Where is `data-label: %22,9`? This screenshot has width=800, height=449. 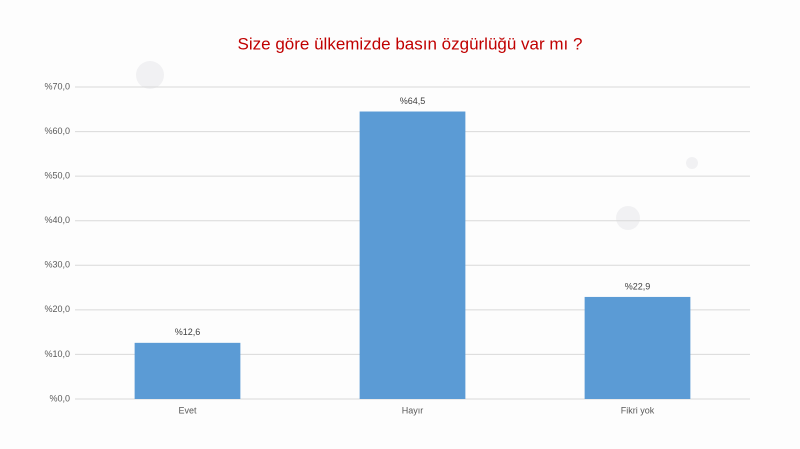 data-label: %22,9 is located at coordinates (638, 286).